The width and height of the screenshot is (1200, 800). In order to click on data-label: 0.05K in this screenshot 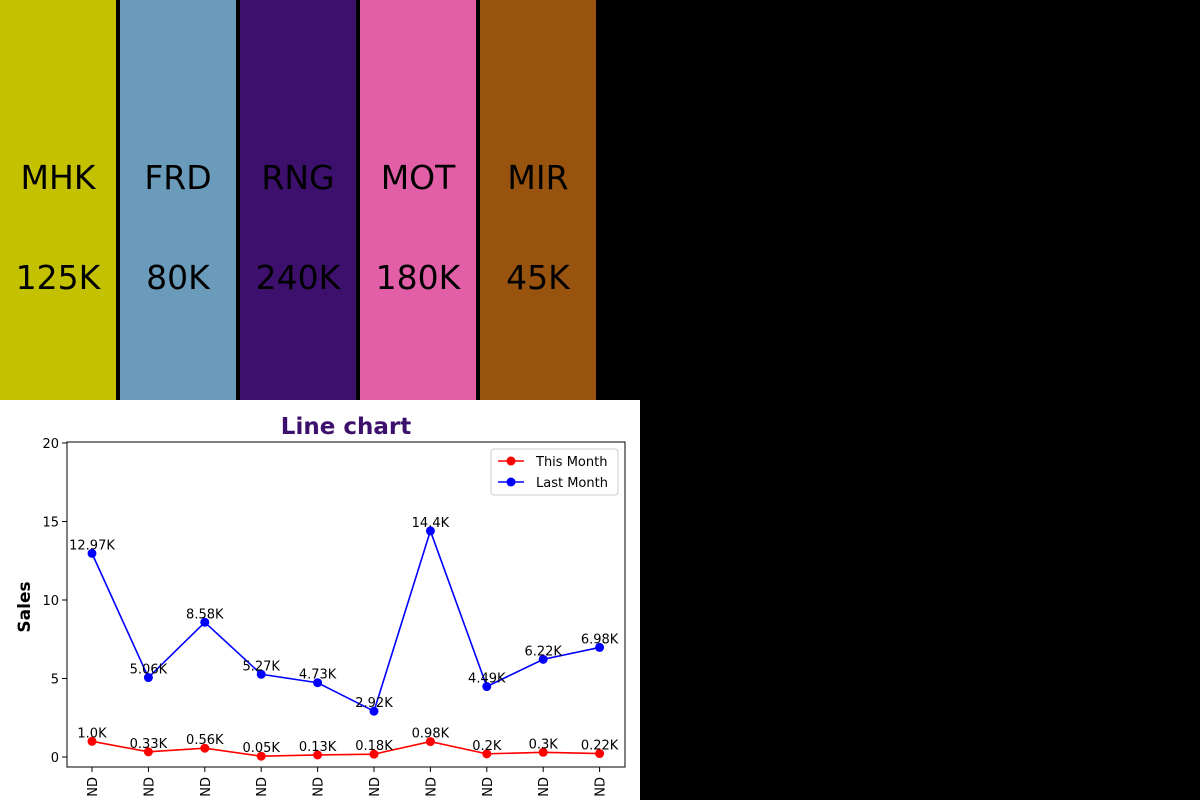, I will do `click(261, 748)`.